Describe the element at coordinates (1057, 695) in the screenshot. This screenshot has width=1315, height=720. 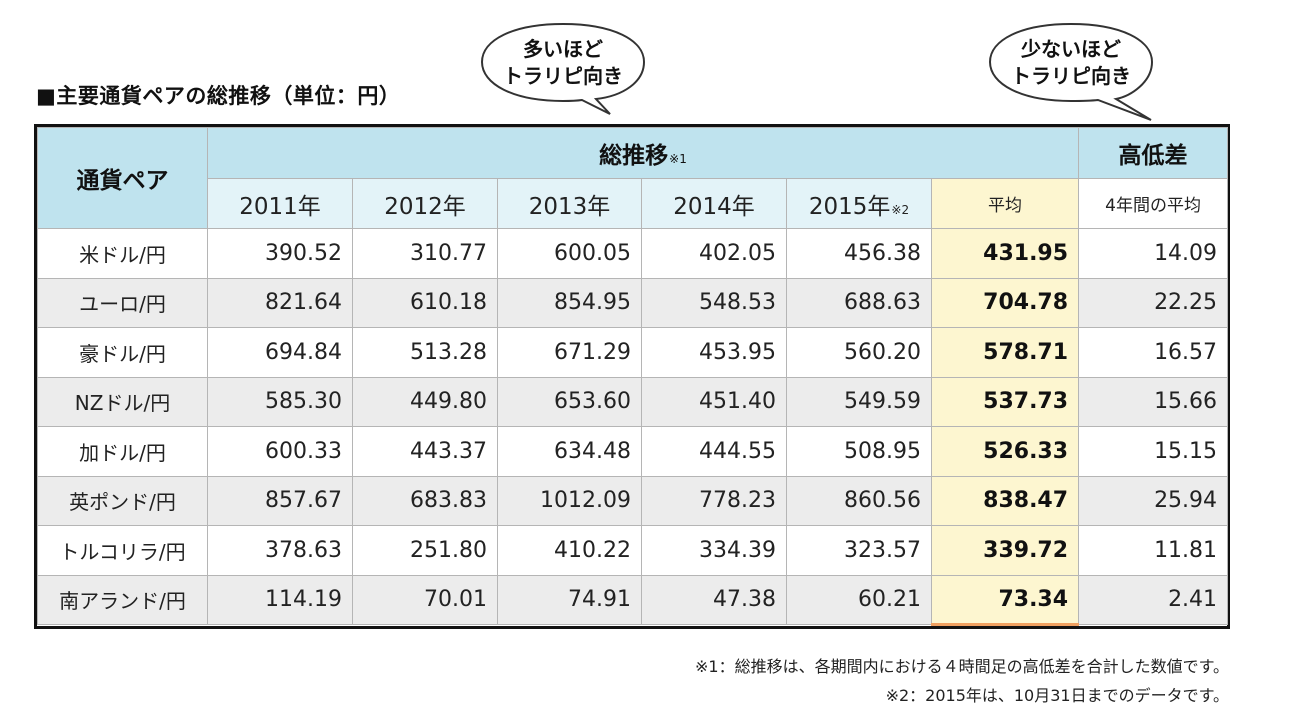
I see `footnote: ※2：2015年は、10月31日までのデータです。` at that location.